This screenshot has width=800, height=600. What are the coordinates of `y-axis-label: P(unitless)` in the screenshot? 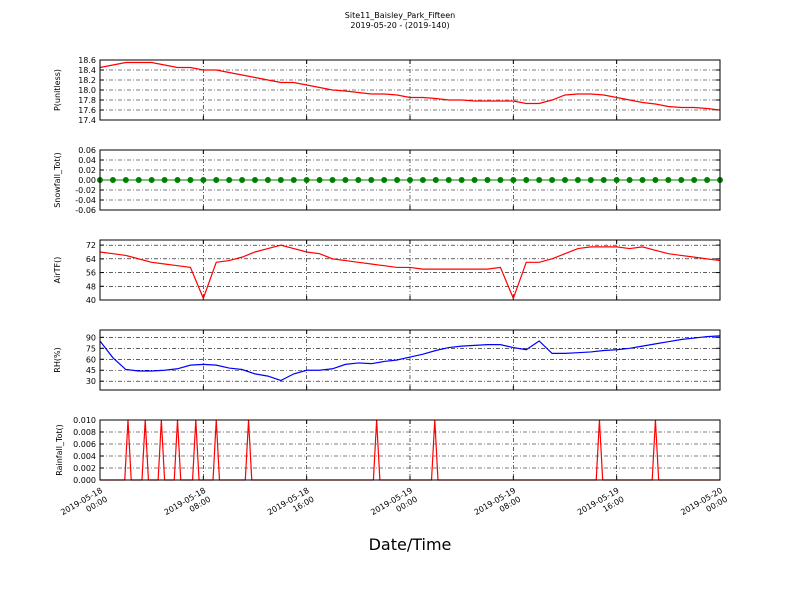 It's located at (57, 90).